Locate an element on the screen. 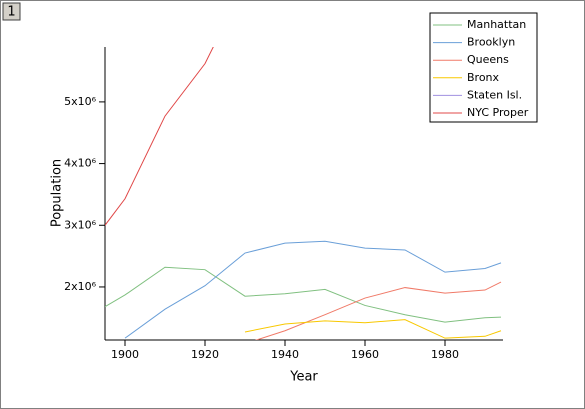  x-tick-label: 1940 is located at coordinates (285, 354).